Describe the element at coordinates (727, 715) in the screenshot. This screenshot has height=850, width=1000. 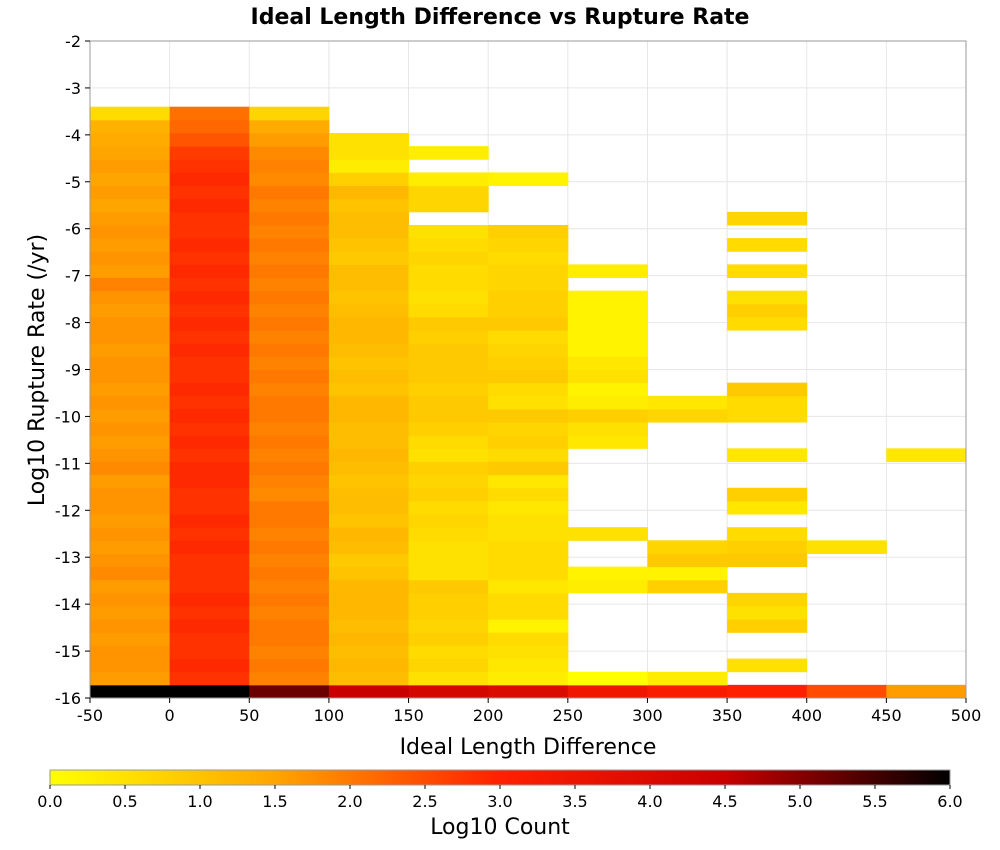
I see `x-tick-label: 350` at that location.